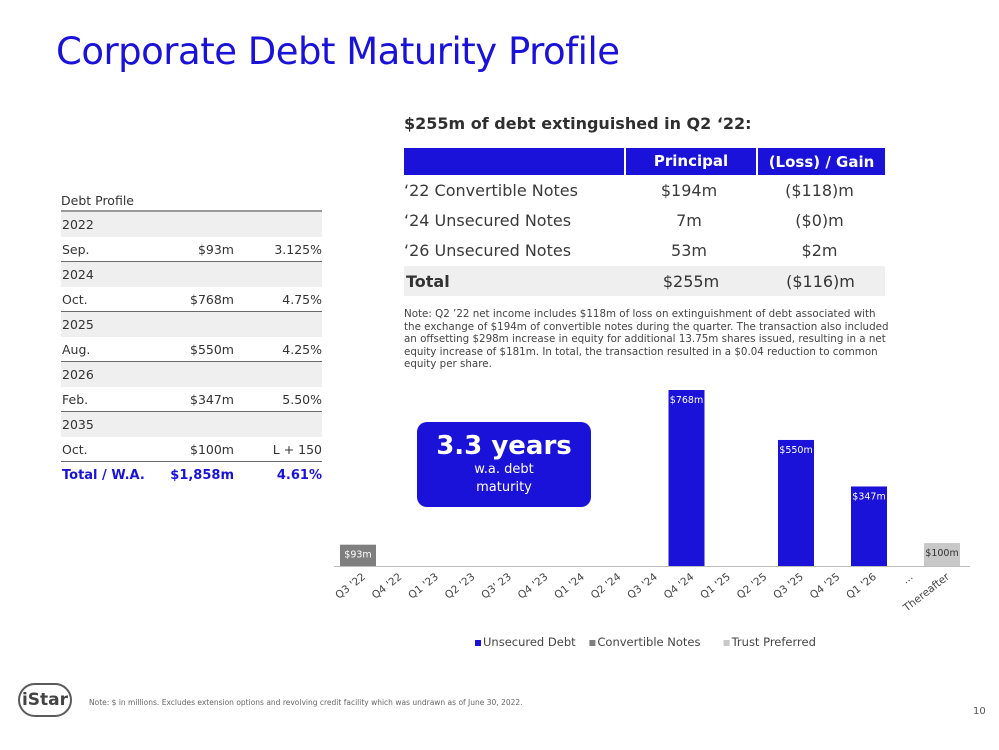  Describe the element at coordinates (191, 224) in the screenshot. I see `debt-profile-year-row: 2022` at that location.